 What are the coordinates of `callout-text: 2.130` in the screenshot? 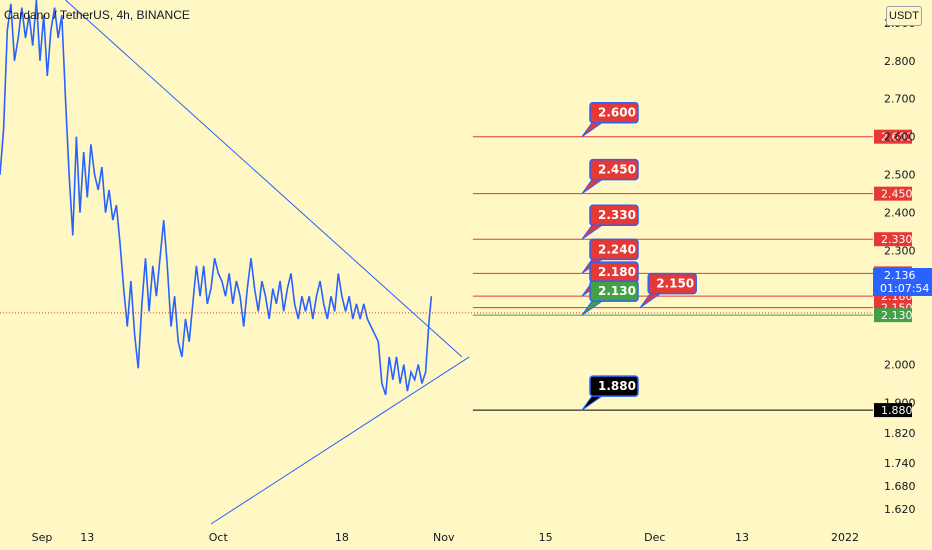 It's located at (617, 291).